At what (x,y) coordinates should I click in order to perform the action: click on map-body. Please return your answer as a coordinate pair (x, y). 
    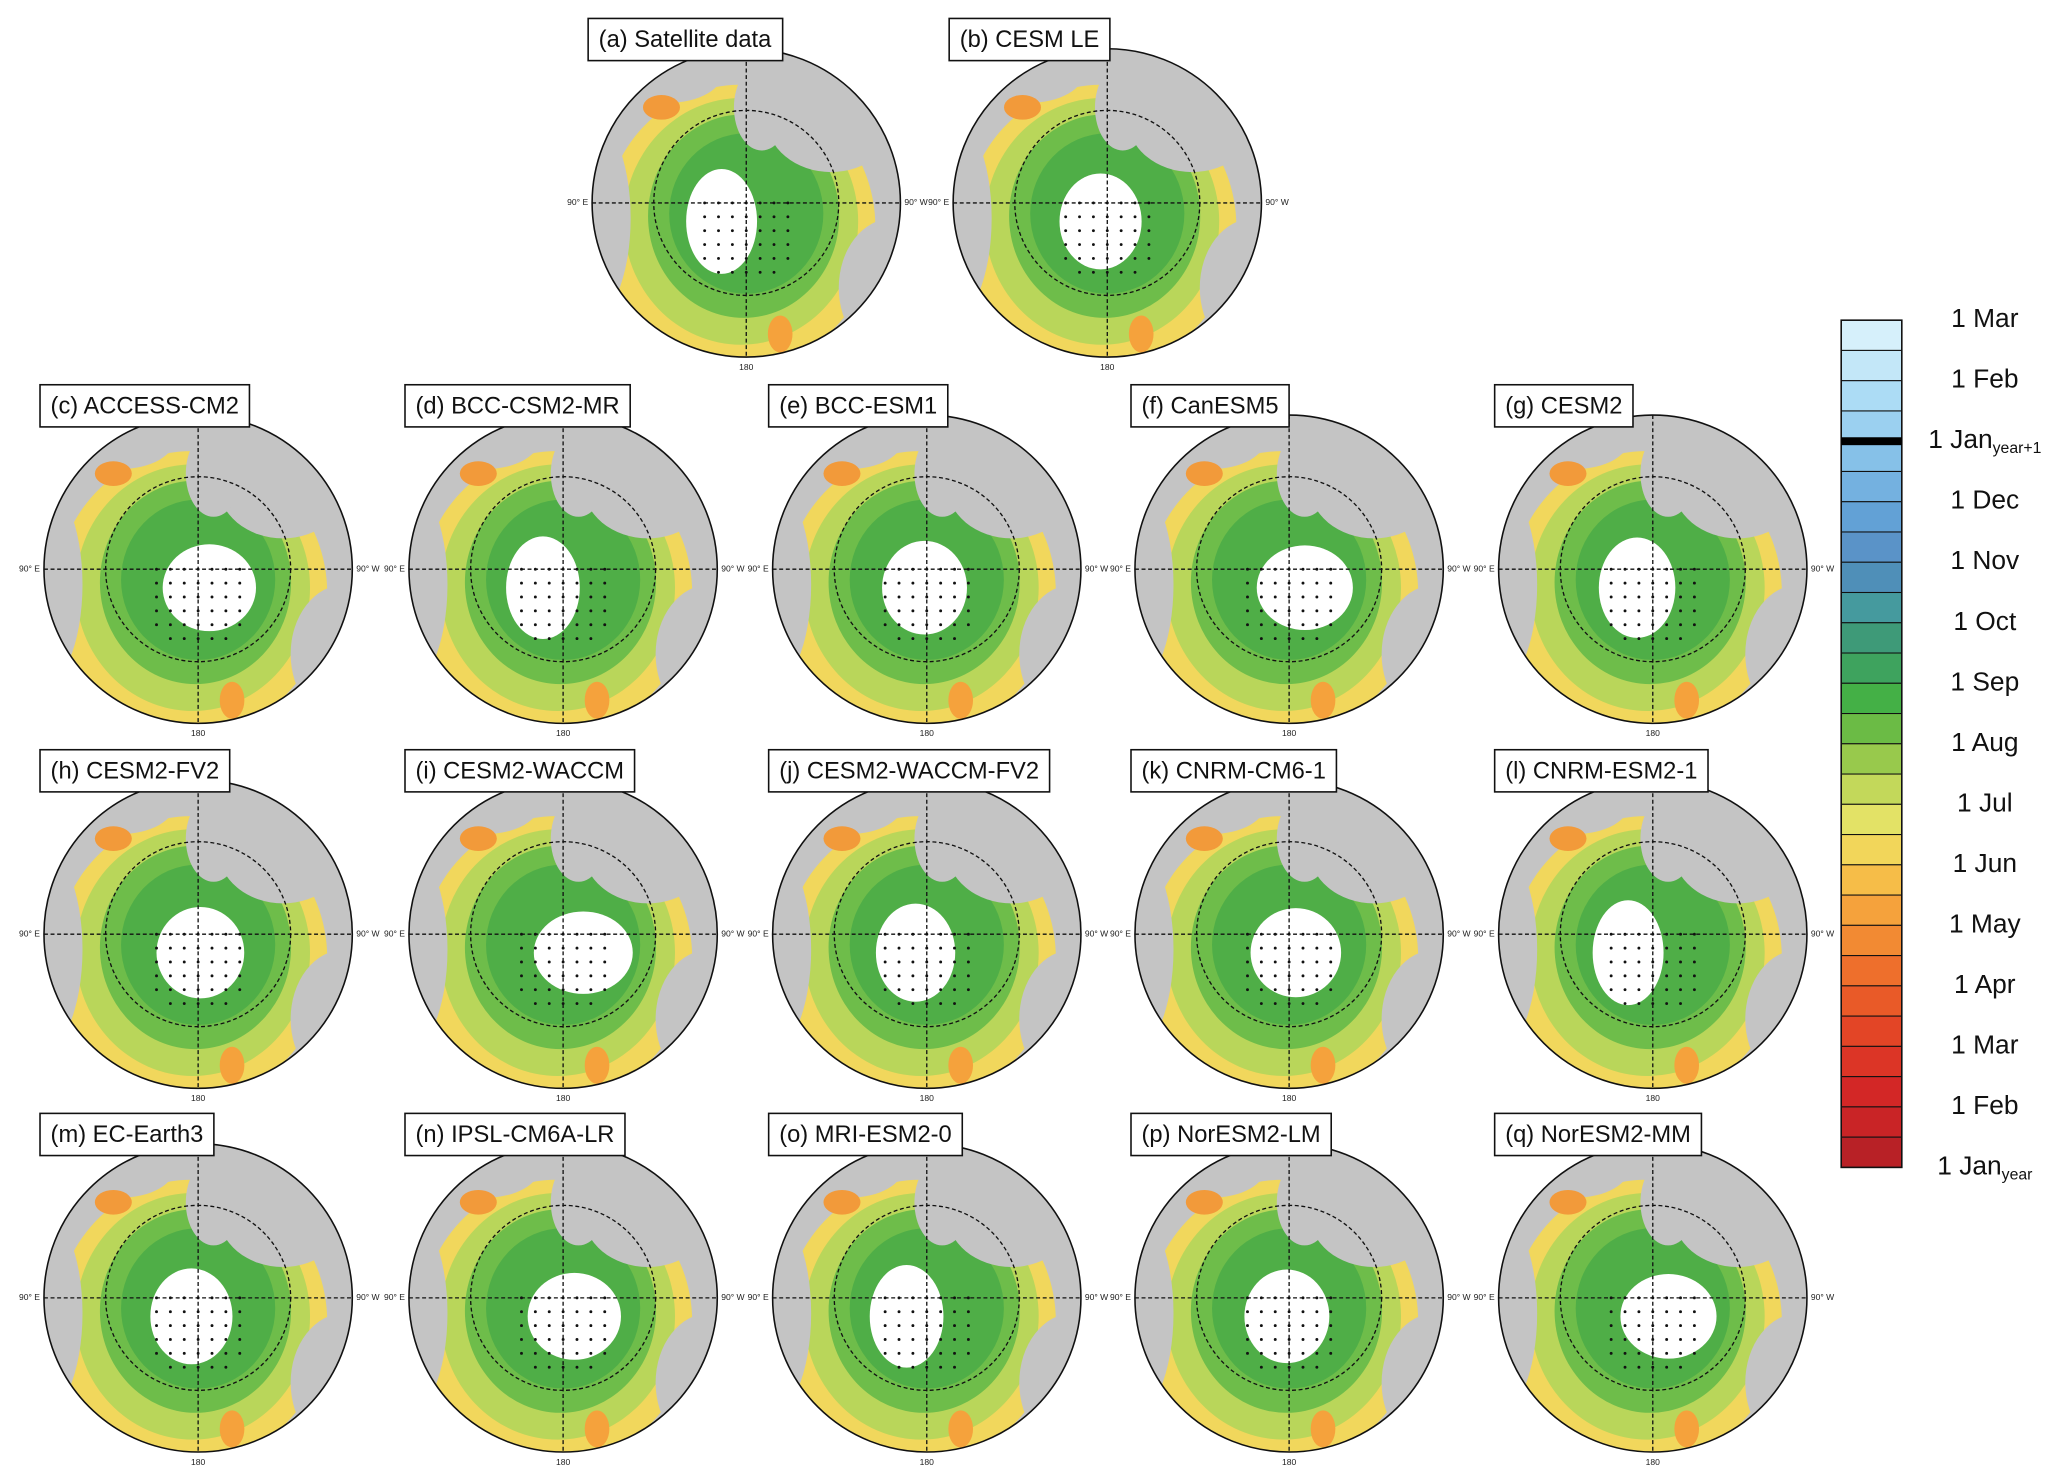
    Looking at the image, I should click on (198, 569).